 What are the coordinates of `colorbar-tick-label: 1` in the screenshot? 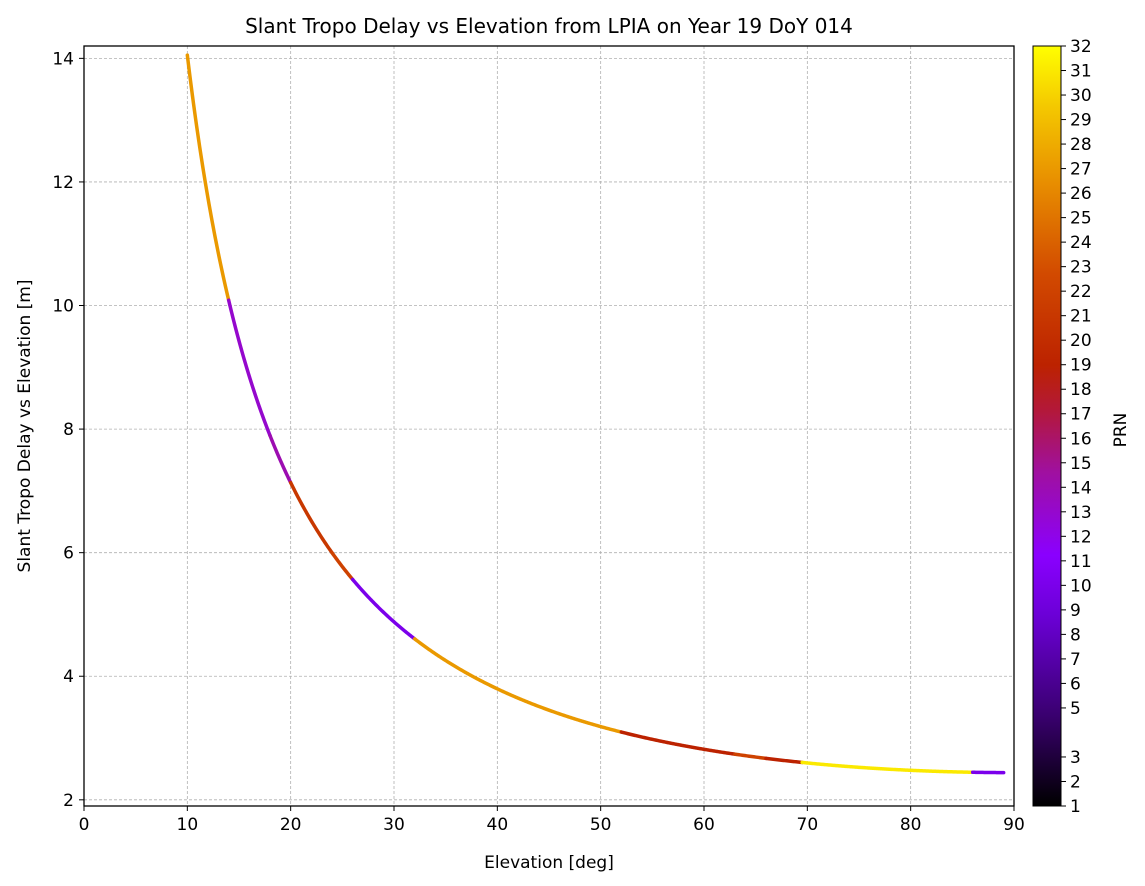 It's located at (1075, 807).